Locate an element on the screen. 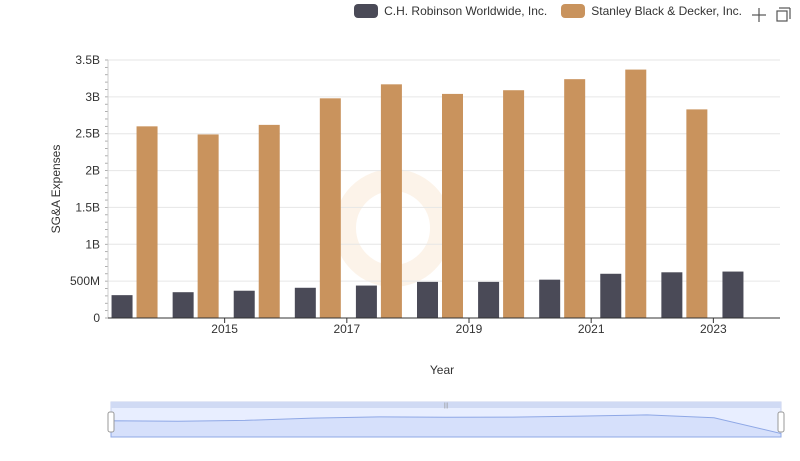 The image size is (800, 461). bar-ch-robinson-2018 is located at coordinates (366, 301).